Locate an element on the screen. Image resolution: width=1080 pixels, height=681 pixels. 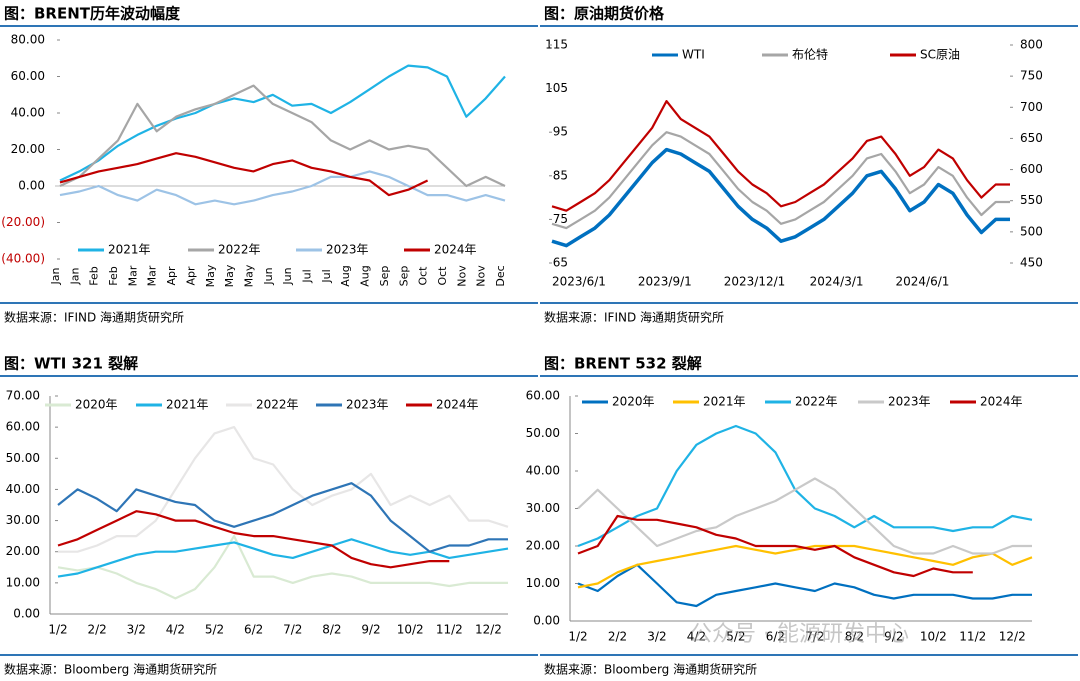
chart-title: 图：BRENT历年波动幅度 is located at coordinates (92, 14).